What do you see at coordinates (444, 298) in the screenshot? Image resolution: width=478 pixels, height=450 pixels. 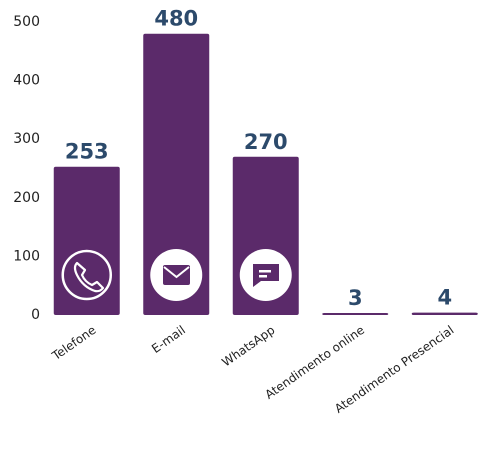 I see `value-label: 4` at bounding box center [444, 298].